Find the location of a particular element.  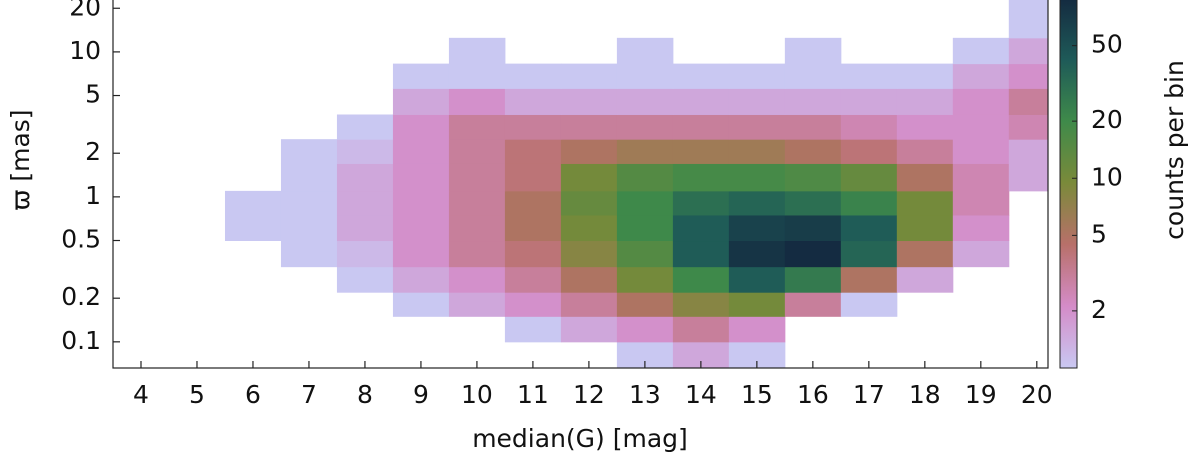

x-tick-label: 18 is located at coordinates (925, 394).